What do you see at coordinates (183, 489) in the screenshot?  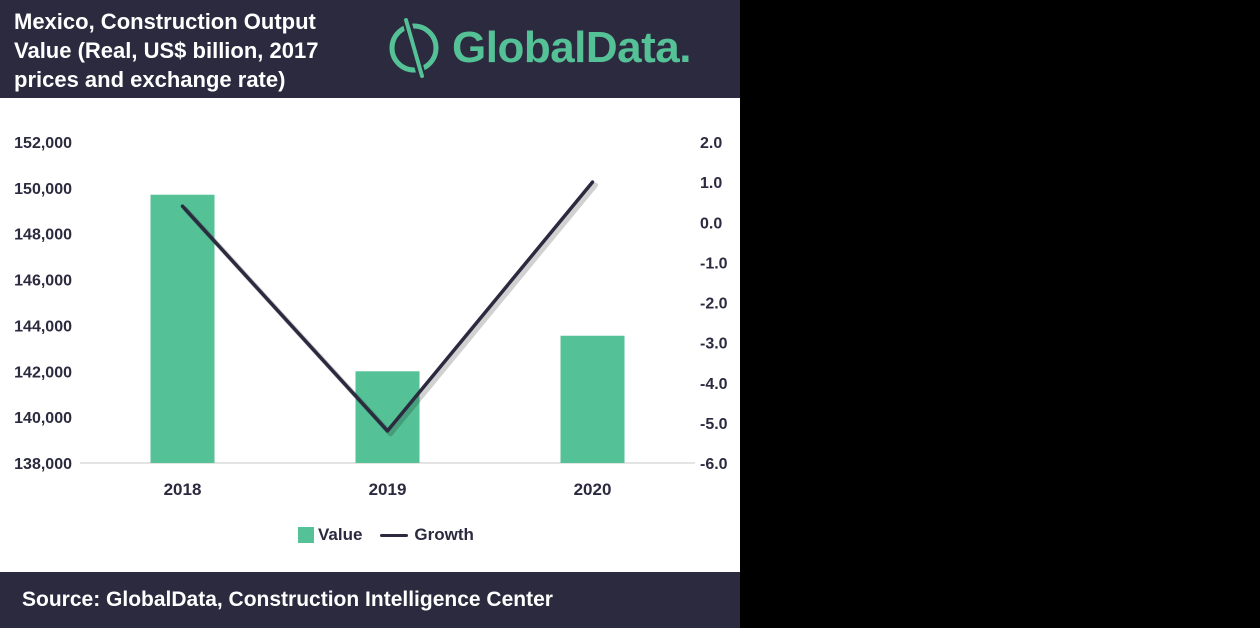 I see `x-tick-label: 2018` at bounding box center [183, 489].